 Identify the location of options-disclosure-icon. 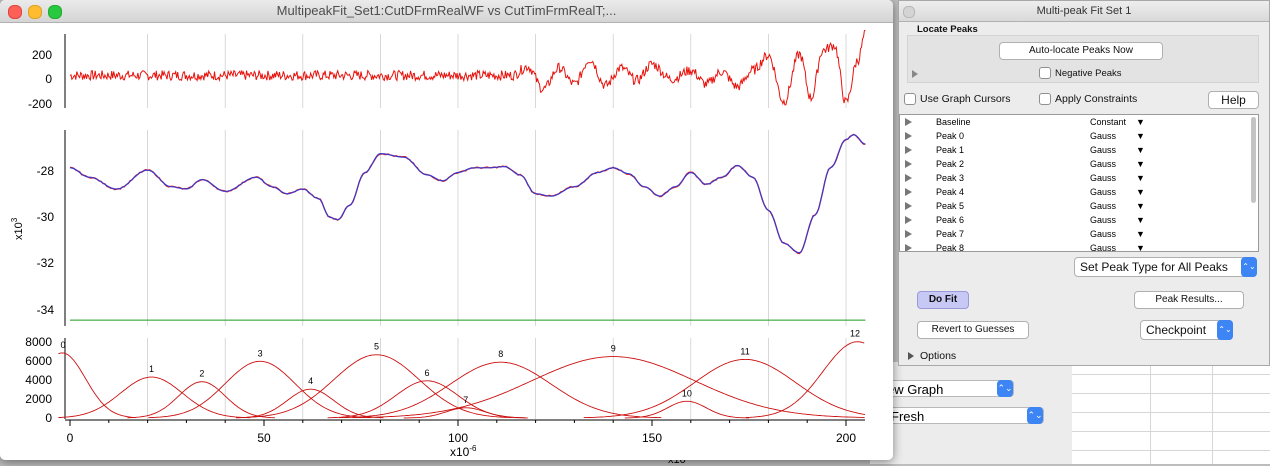
(911, 356).